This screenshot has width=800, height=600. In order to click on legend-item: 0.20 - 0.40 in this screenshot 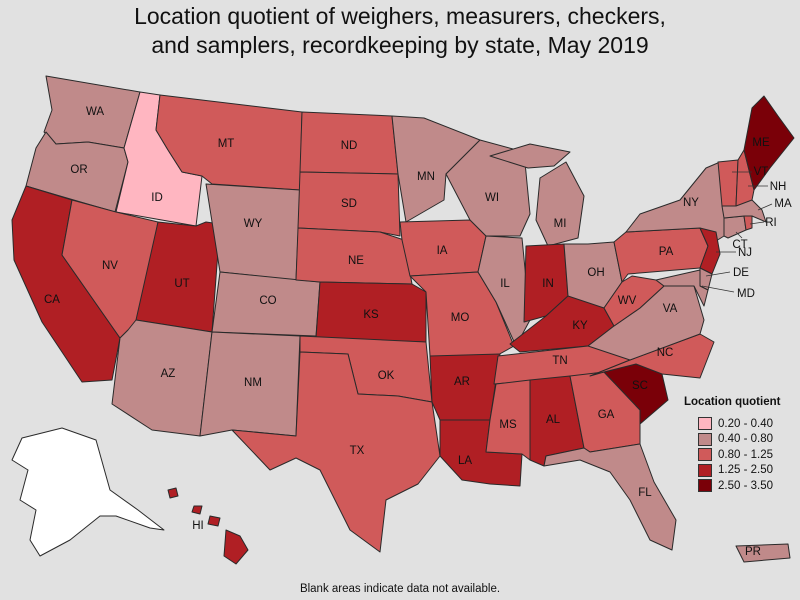, I will do `click(732, 424)`.